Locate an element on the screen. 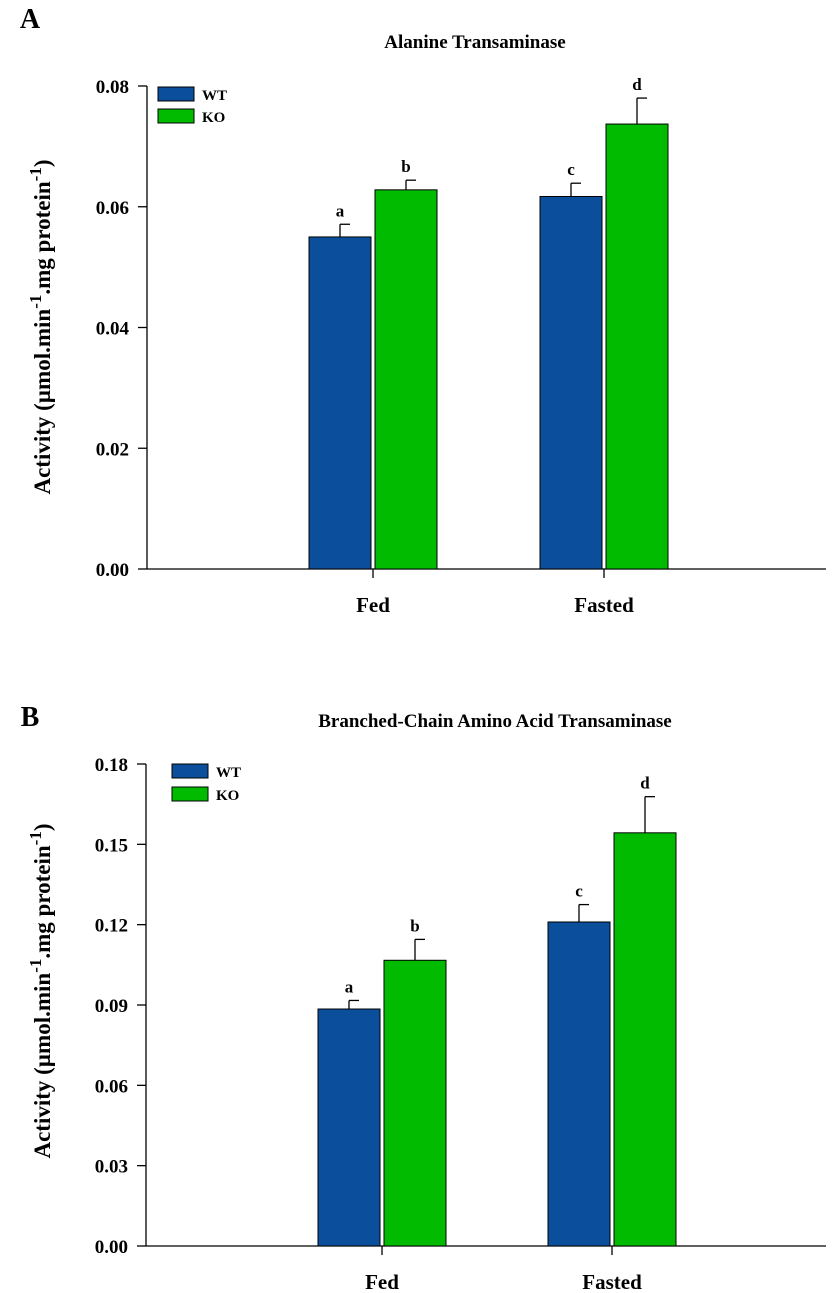 The width and height of the screenshot is (832, 1293). y-tick-label: 0.08 is located at coordinates (112, 87).